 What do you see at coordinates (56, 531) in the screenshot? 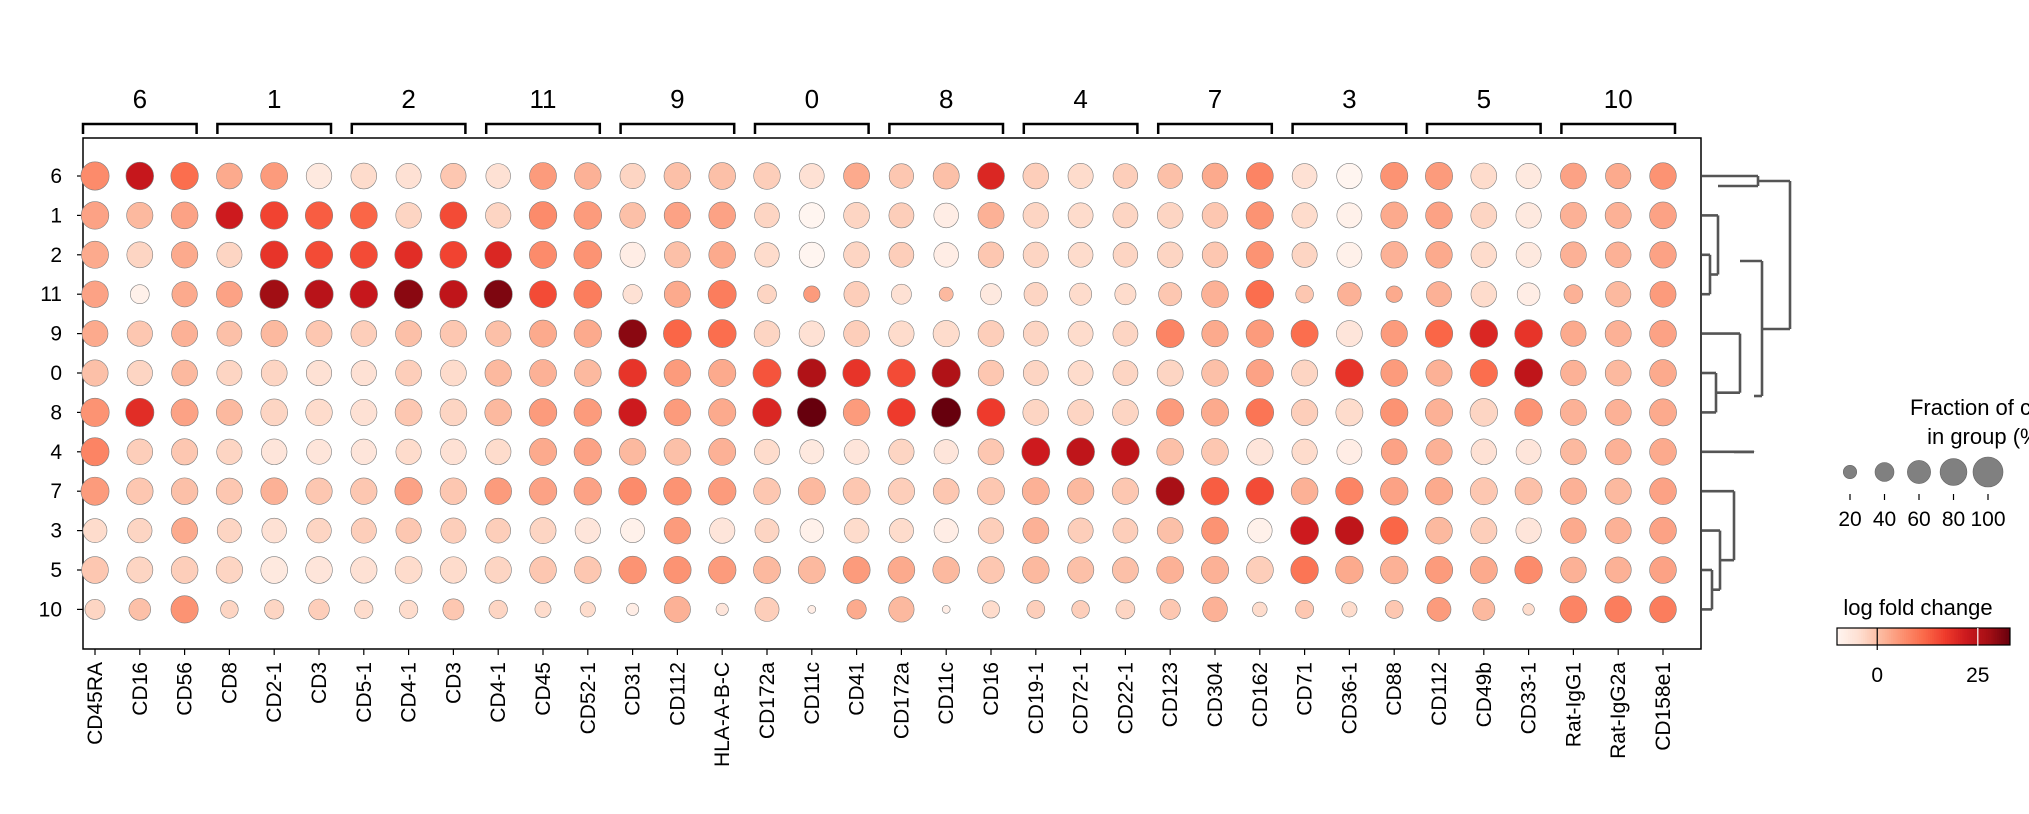
I see `y-tick-label: 3` at bounding box center [56, 531].